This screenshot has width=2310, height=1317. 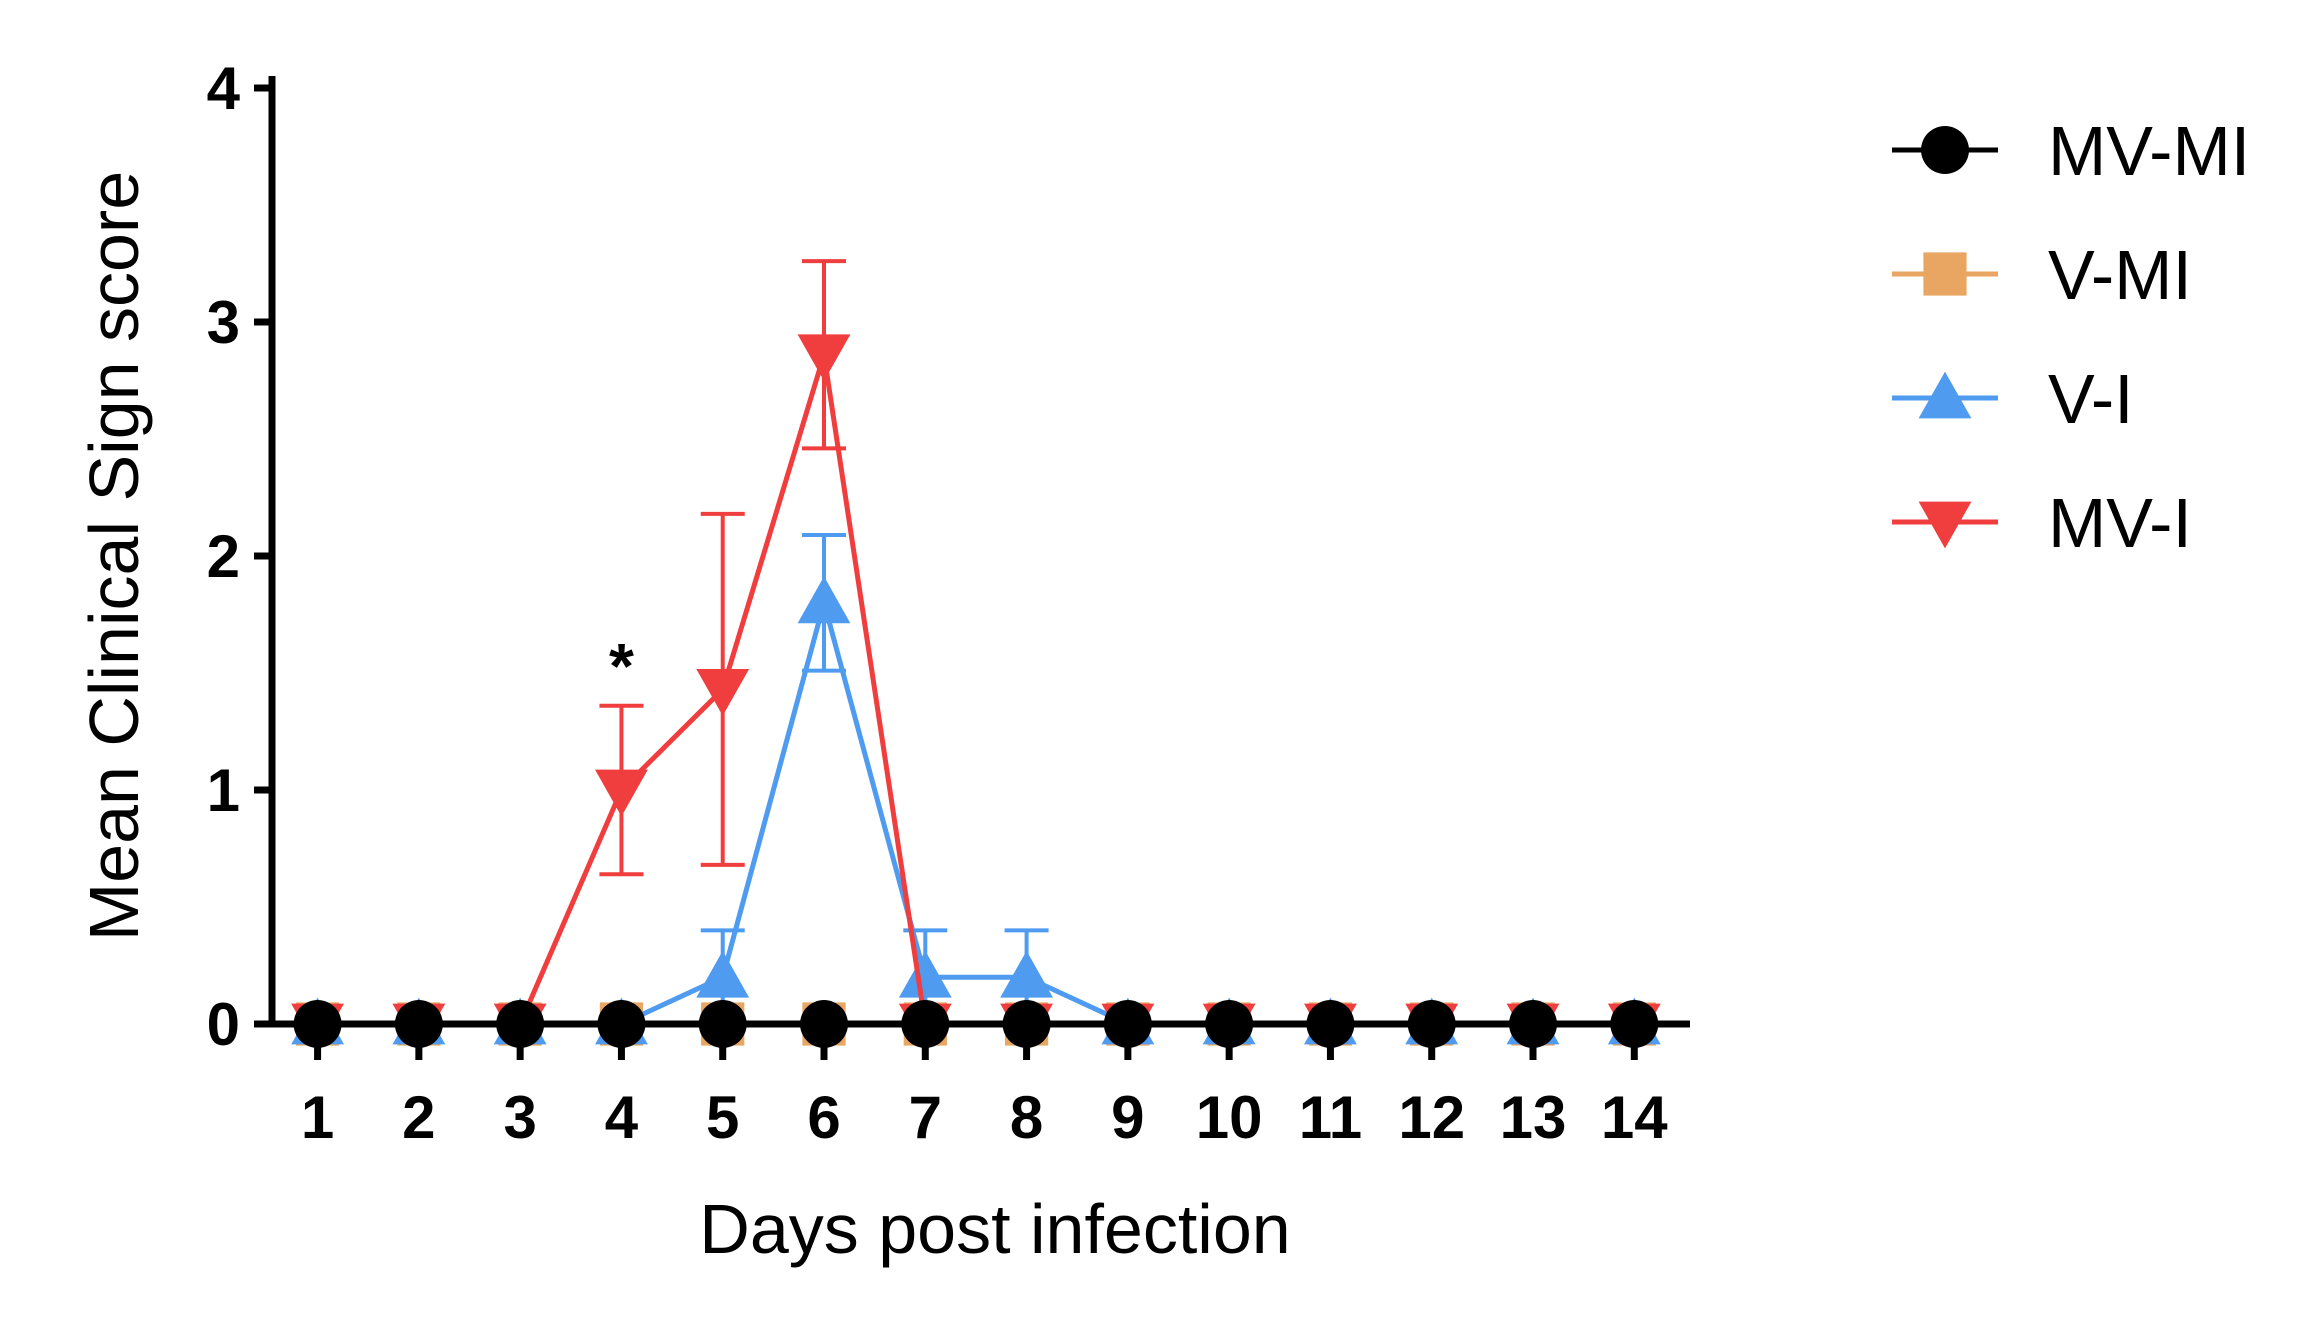 What do you see at coordinates (418, 1117) in the screenshot?
I see `x-tick-label: 2` at bounding box center [418, 1117].